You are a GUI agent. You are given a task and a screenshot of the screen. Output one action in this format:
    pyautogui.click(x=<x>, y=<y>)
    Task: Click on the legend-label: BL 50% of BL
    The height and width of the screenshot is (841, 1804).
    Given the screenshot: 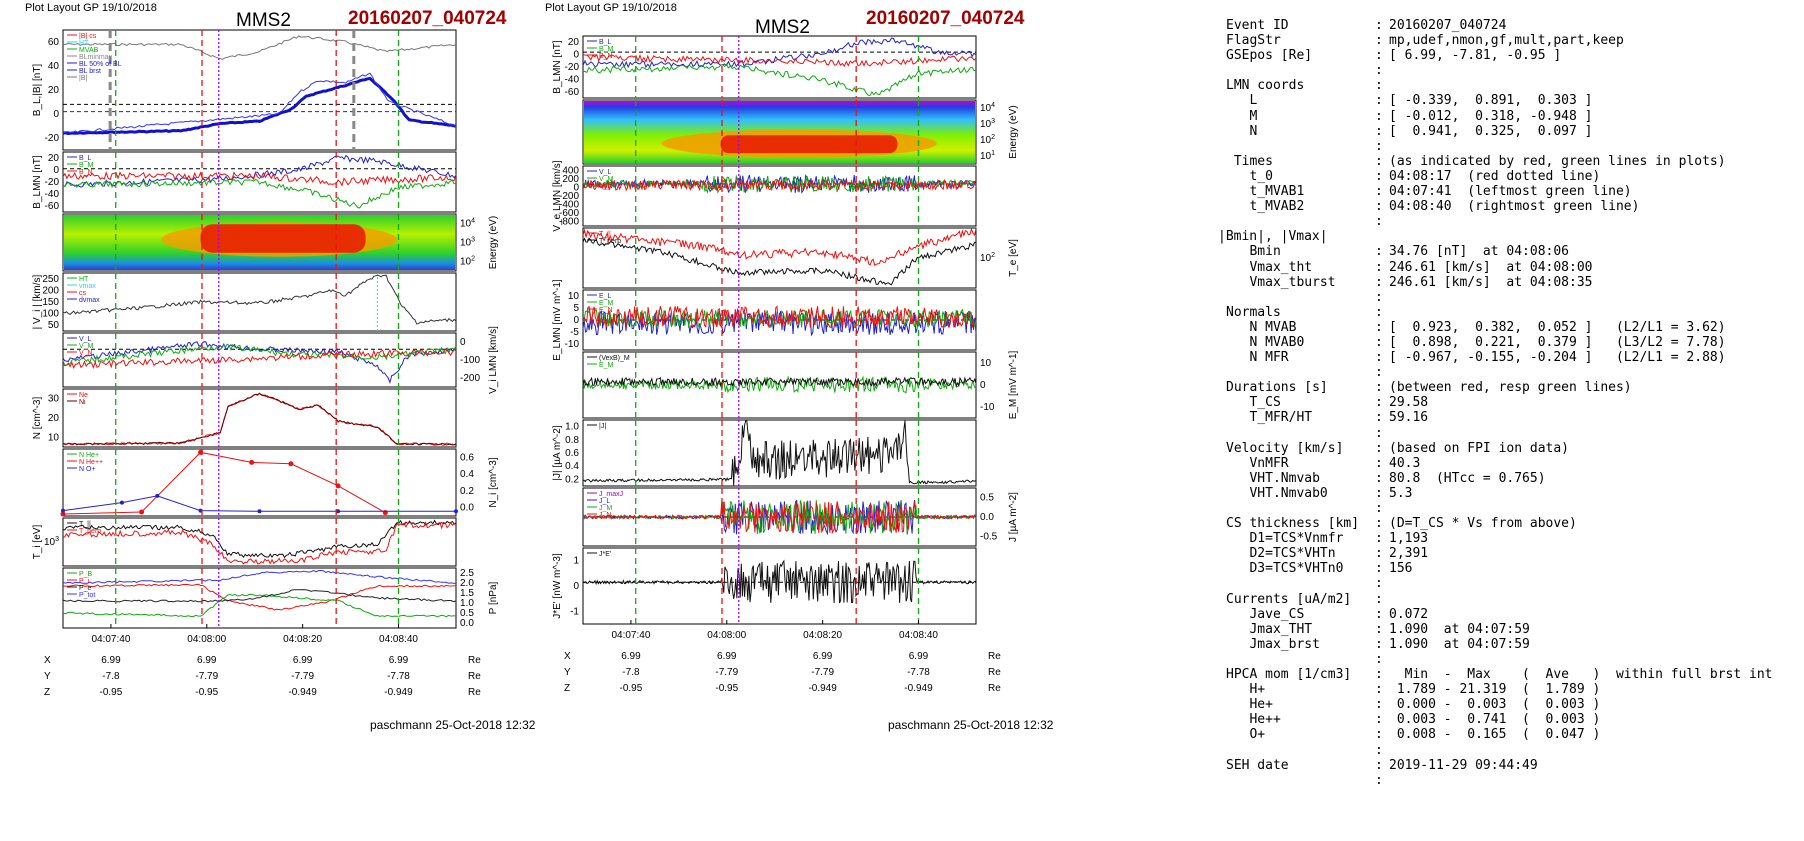 What is the action you would take?
    pyautogui.click(x=100, y=64)
    